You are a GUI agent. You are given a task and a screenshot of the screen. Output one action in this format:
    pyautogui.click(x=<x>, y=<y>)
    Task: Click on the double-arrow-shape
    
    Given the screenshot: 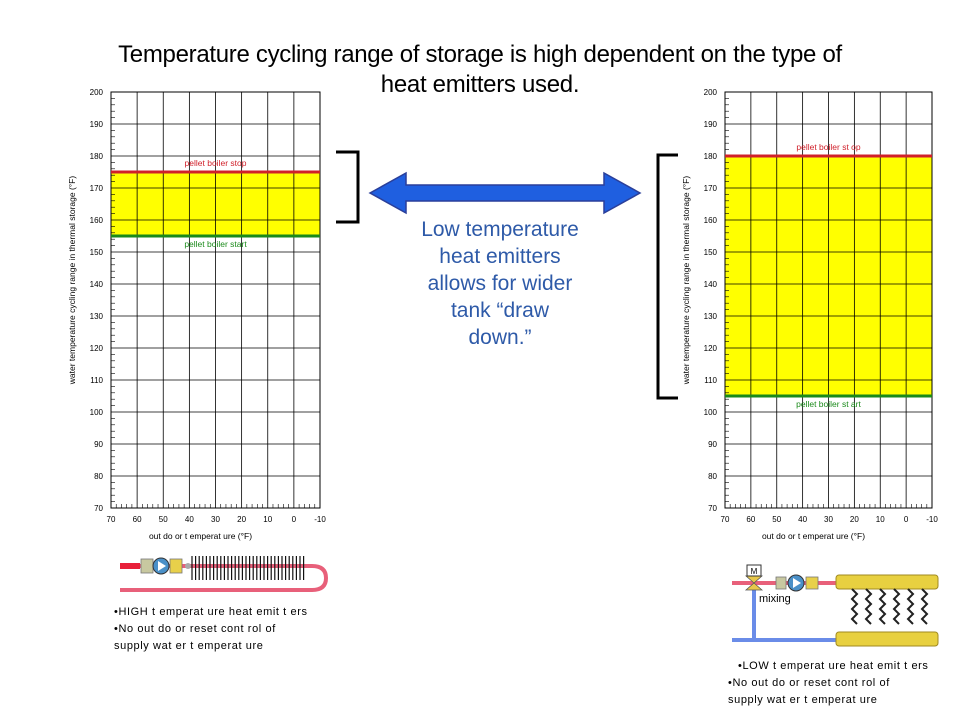 What is the action you would take?
    pyautogui.click(x=505, y=193)
    